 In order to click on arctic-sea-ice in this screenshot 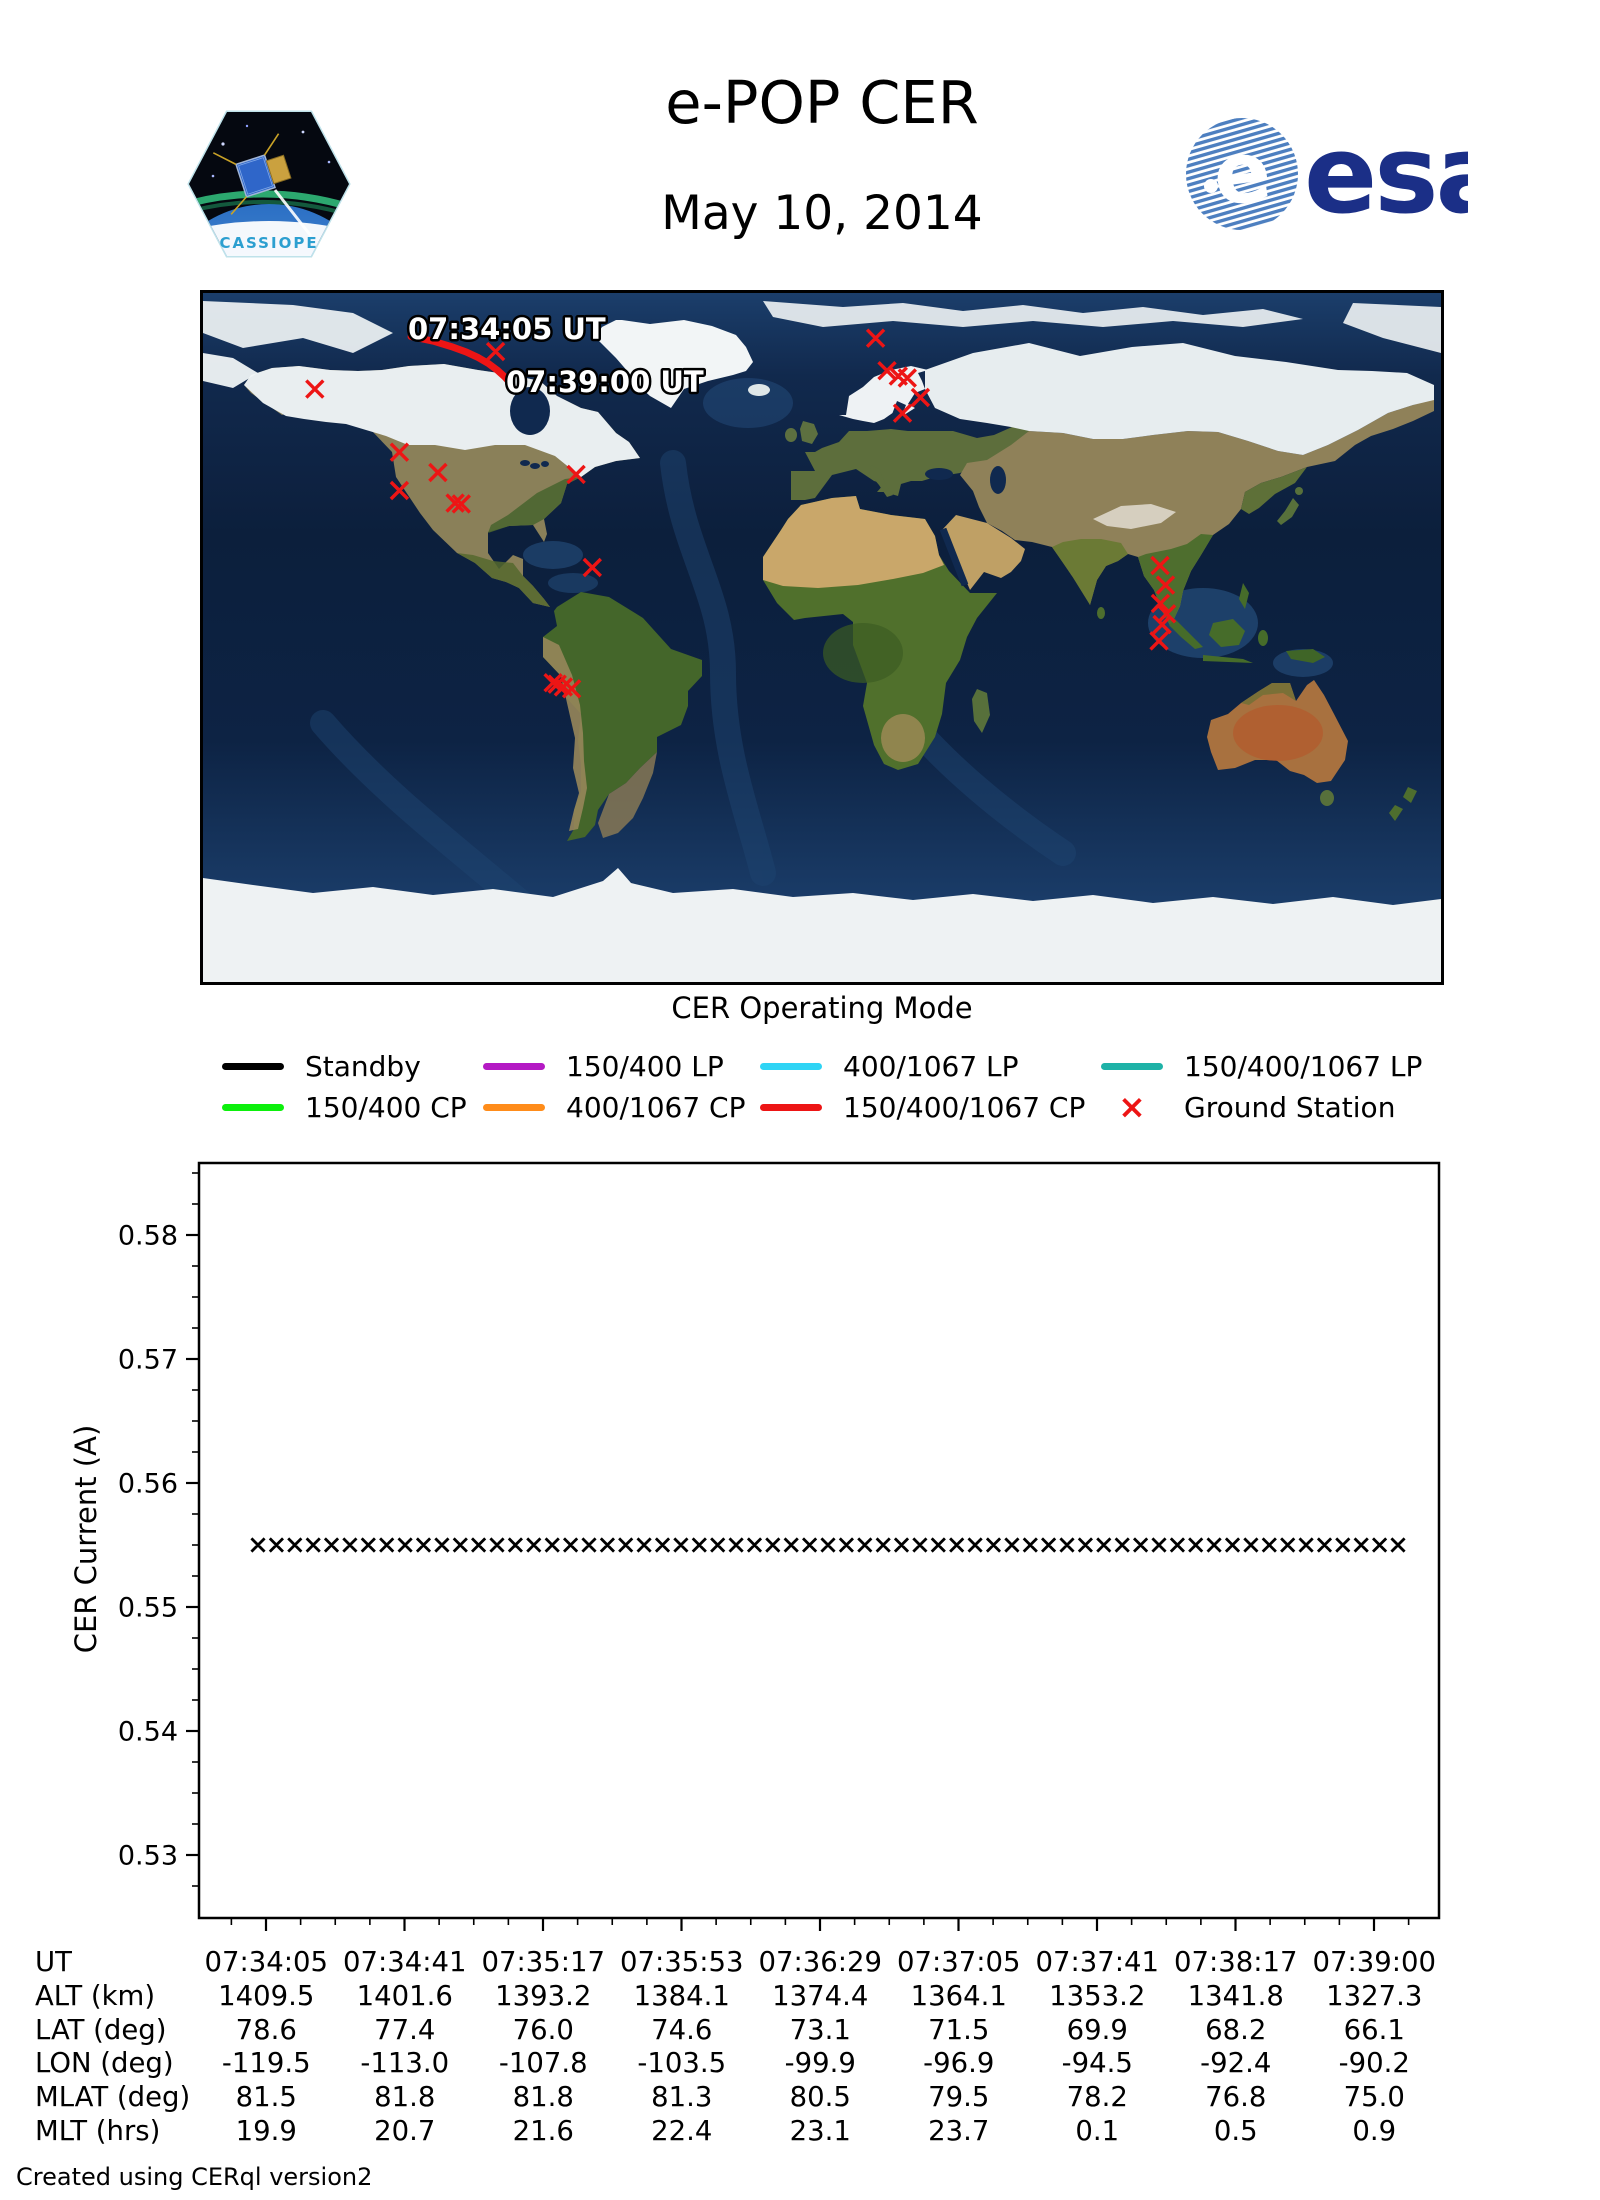, I will do `click(822, 344)`.